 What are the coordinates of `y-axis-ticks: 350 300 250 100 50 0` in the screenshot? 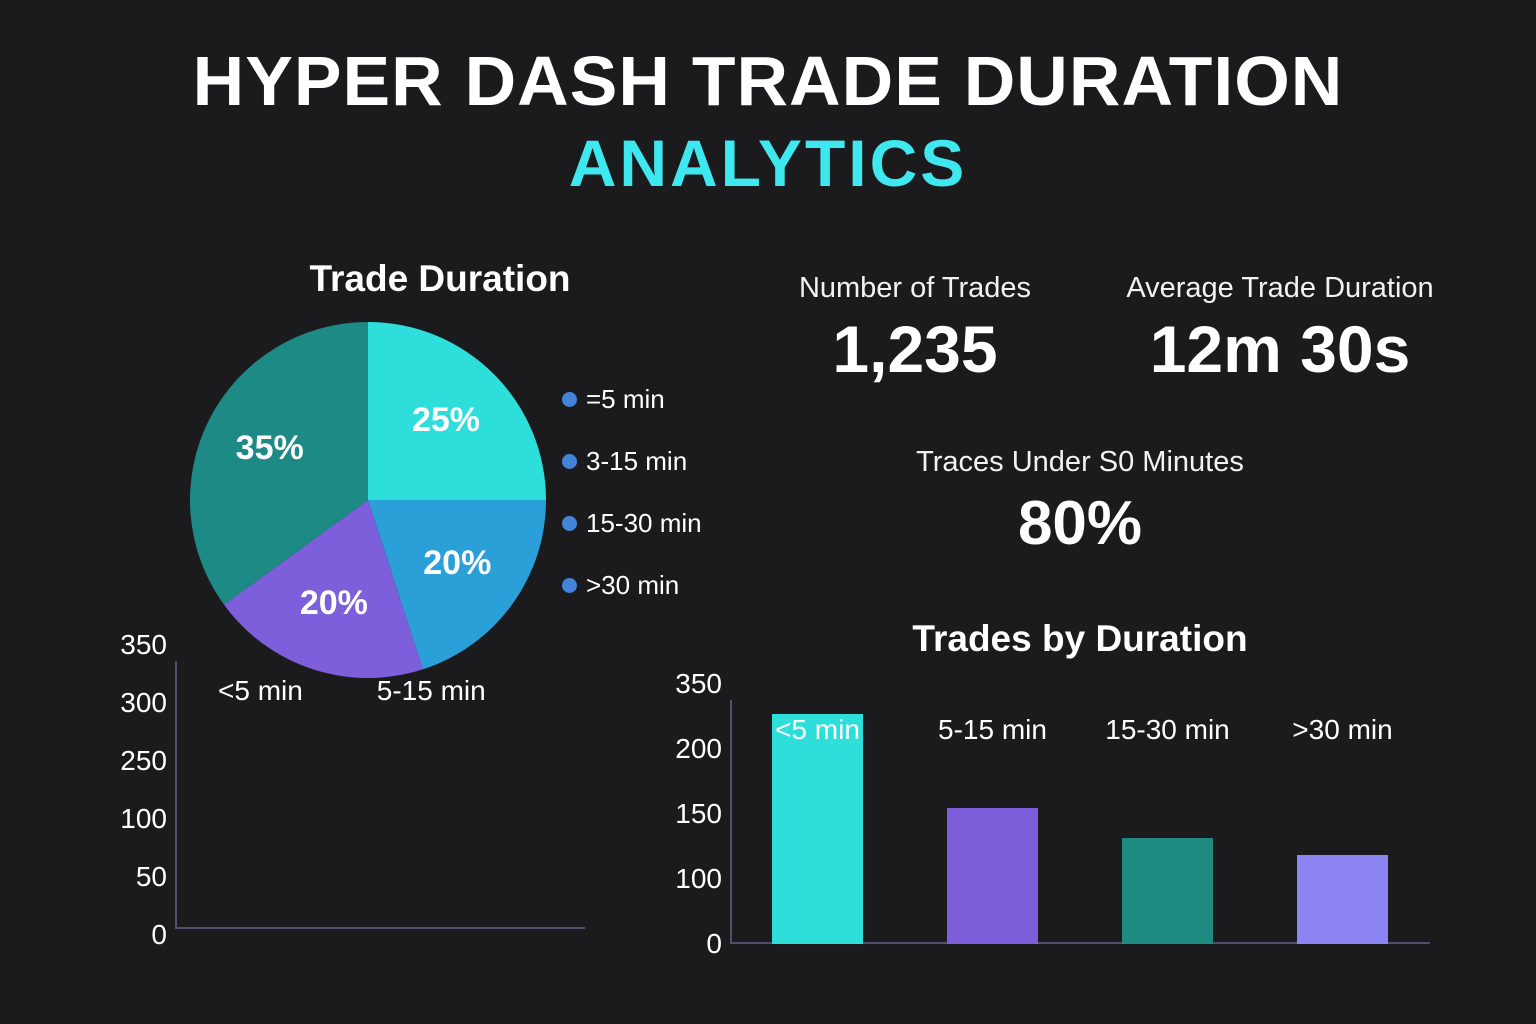 It's located at (136, 789).